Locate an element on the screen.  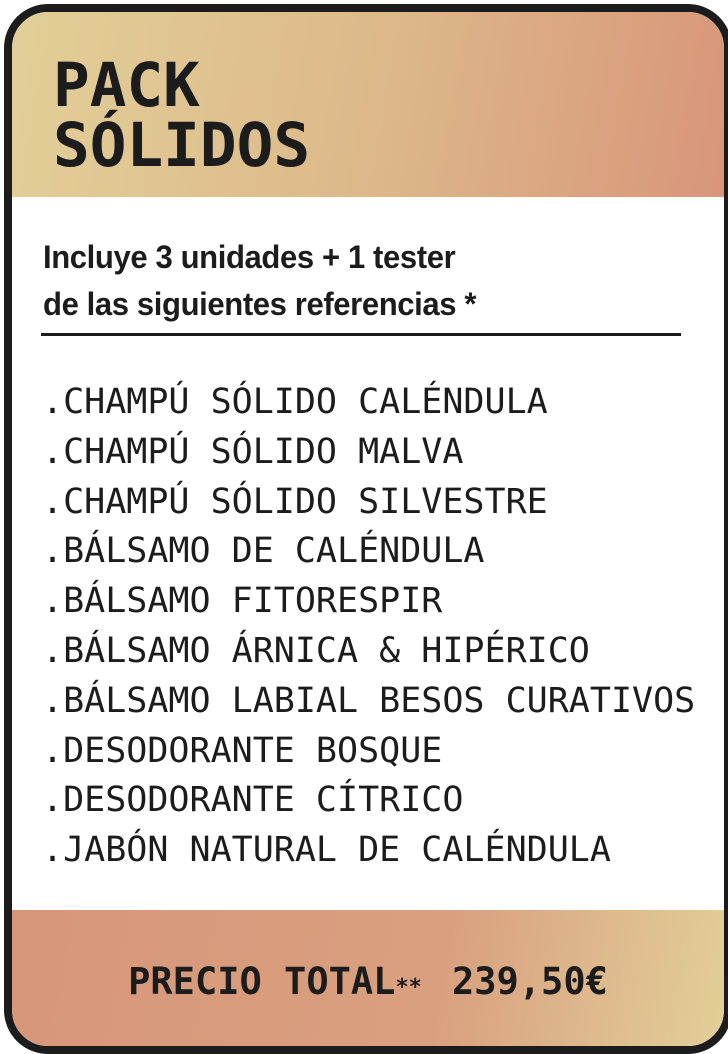
list-item: .CHAMPÚ SÓLIDO MALVA is located at coordinates (253, 451).